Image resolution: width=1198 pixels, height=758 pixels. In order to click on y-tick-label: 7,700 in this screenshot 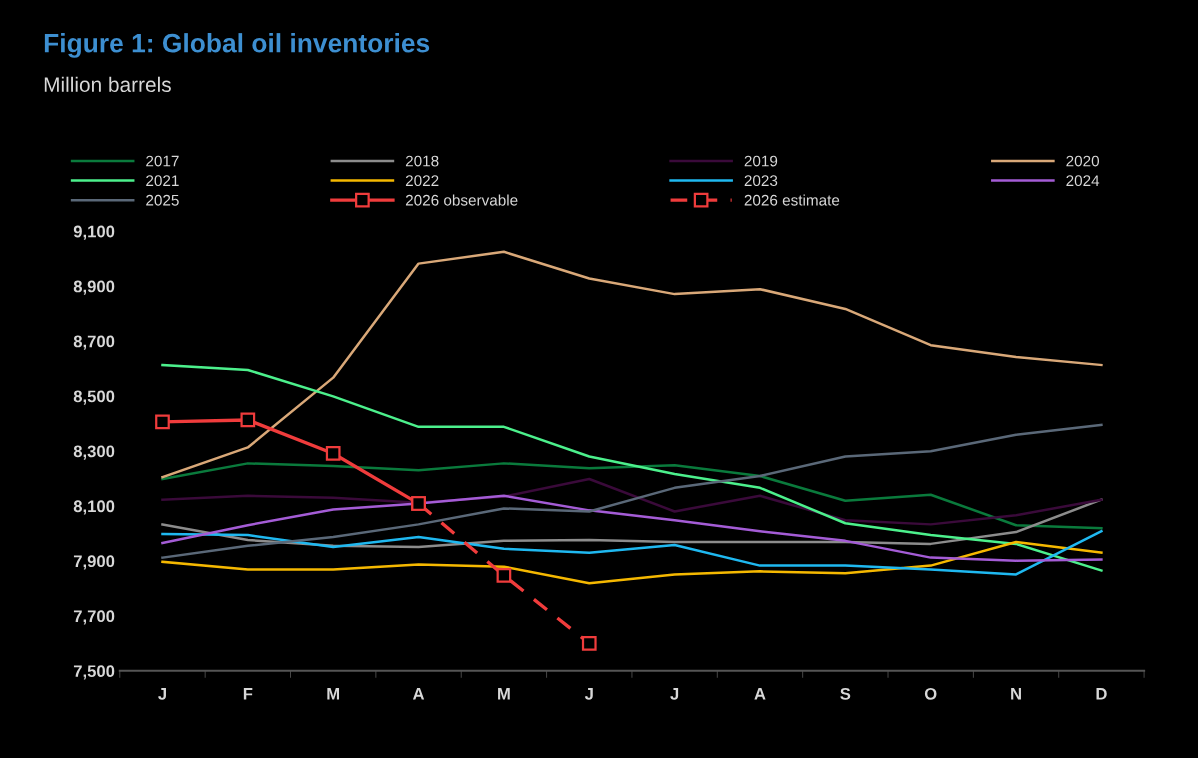, I will do `click(94, 617)`.